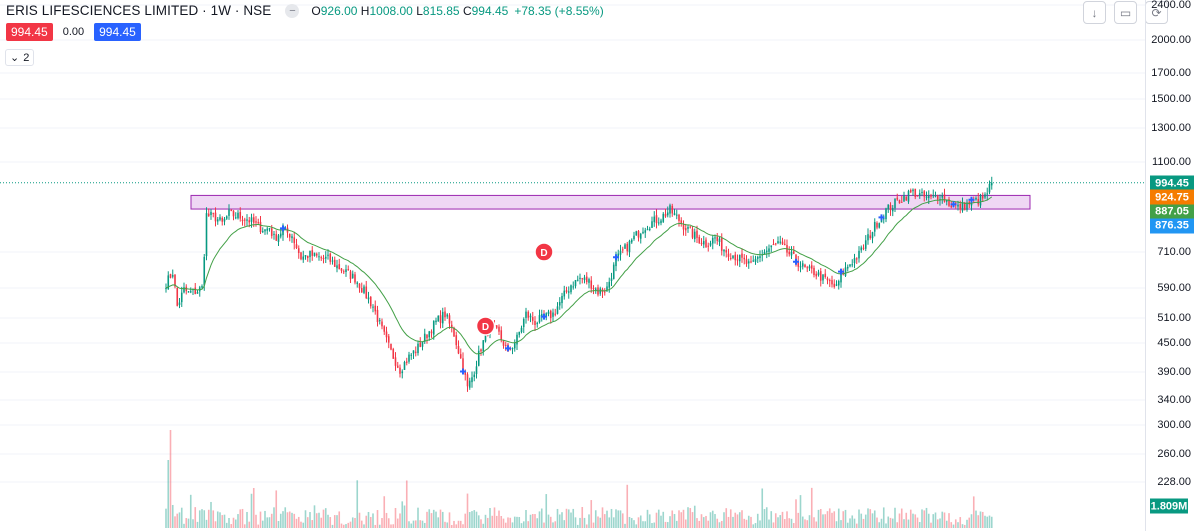  Describe the element at coordinates (29, 32) in the screenshot. I see `sell-button: 994.45` at that location.